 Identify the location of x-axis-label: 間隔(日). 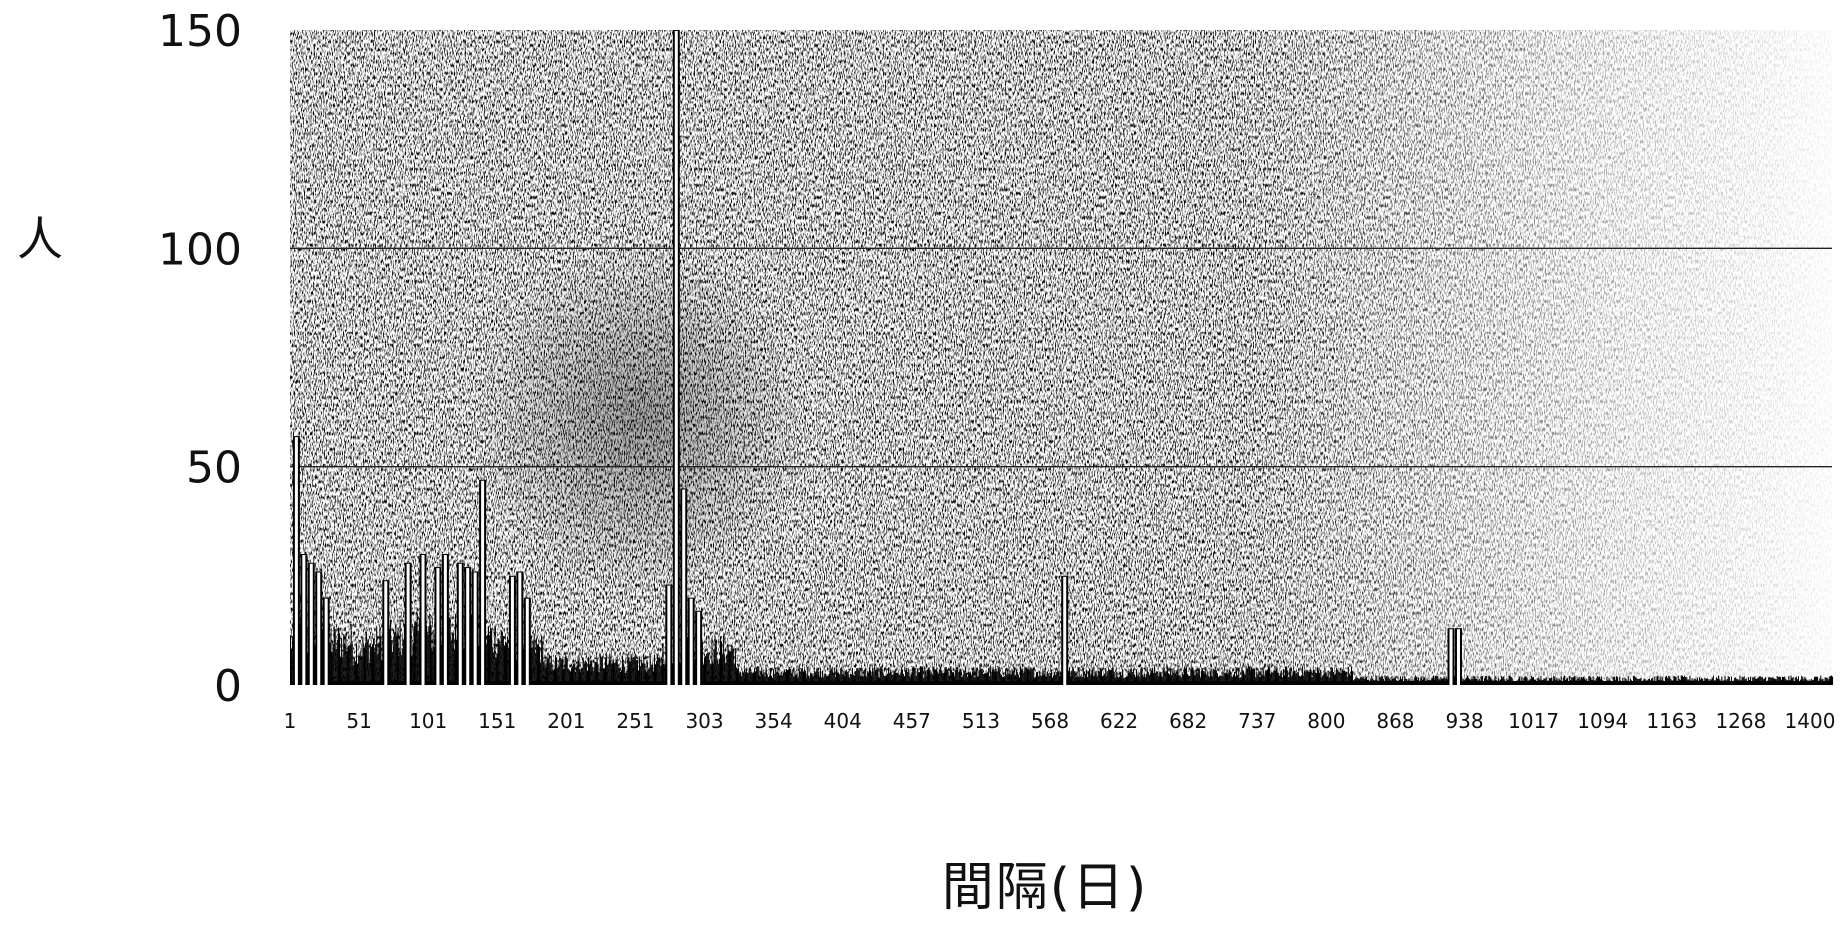
(1045, 888).